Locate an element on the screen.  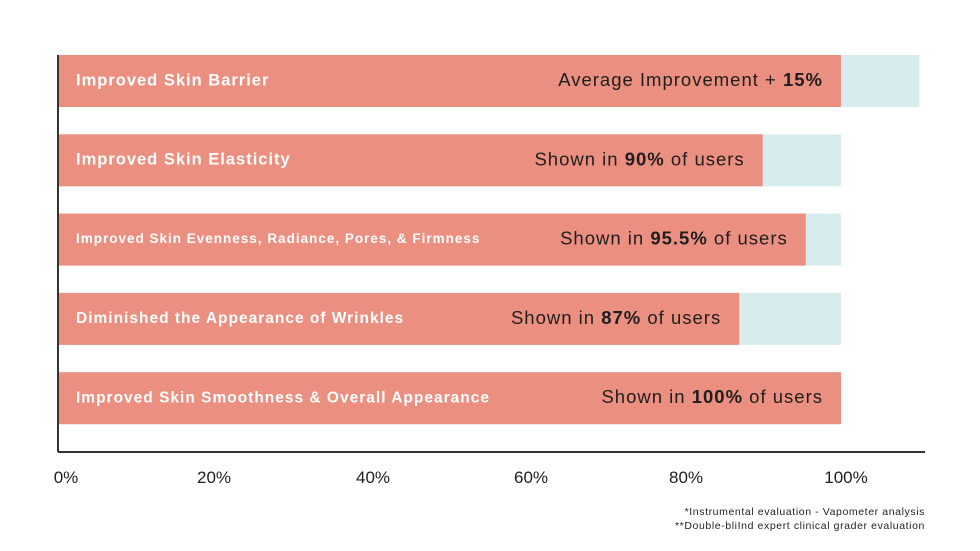
value-label-improved-skin-evenness-radiance-pores-firmness: Shown in 95.5% of users is located at coordinates (674, 237).